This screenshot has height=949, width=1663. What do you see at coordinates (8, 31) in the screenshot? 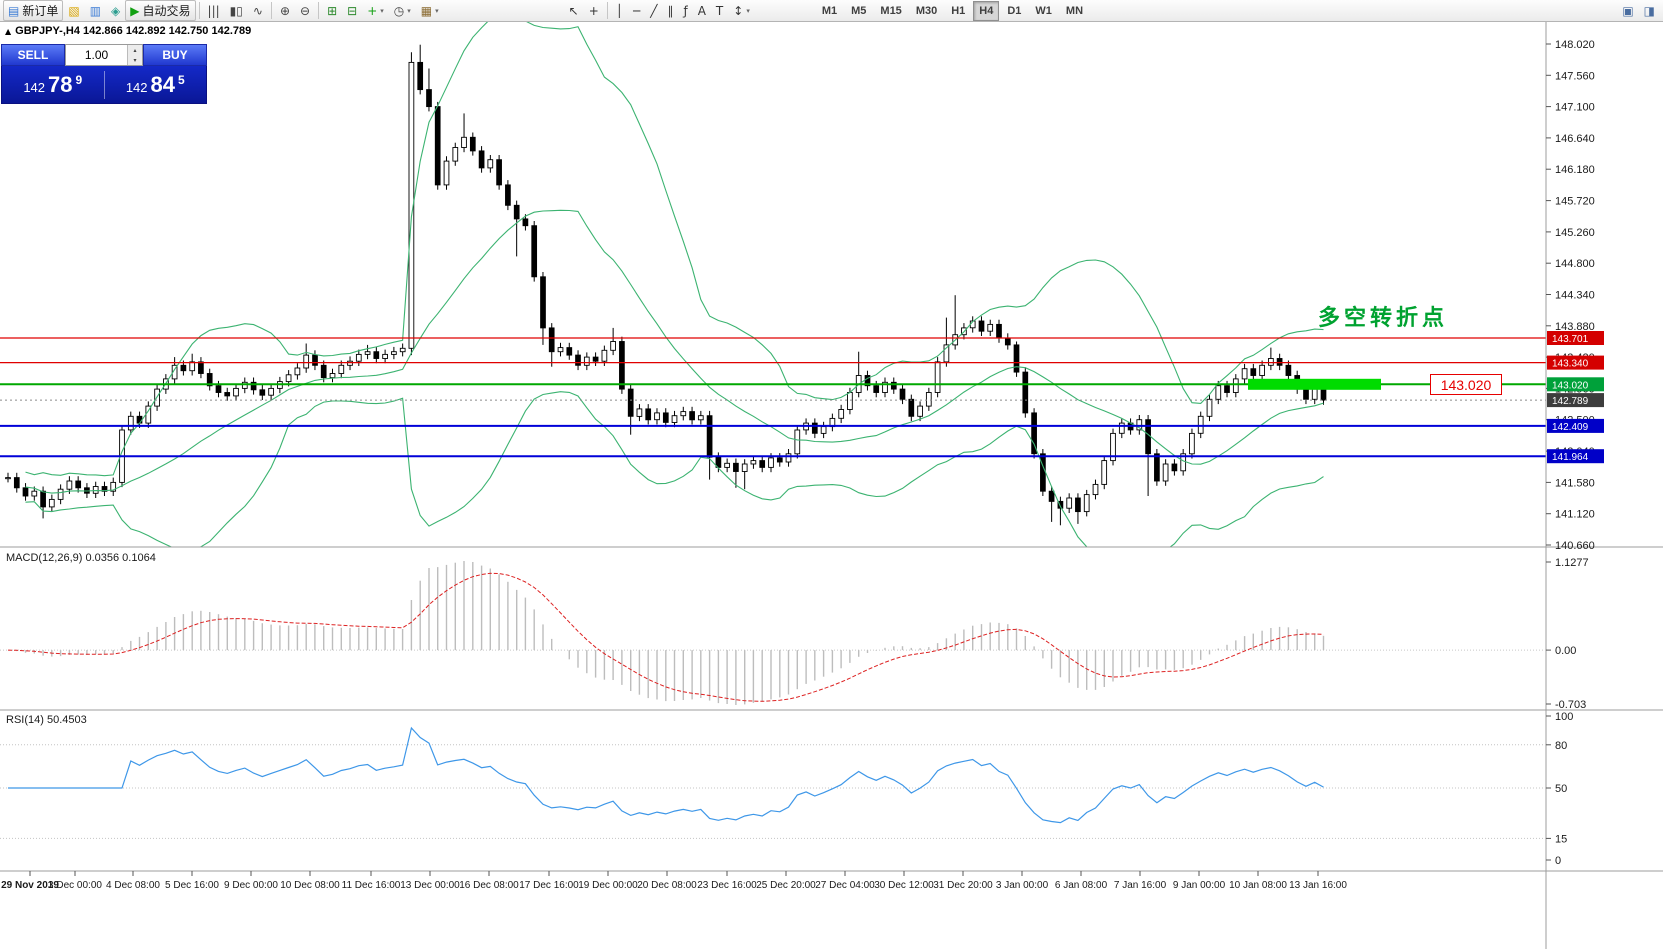
I see `collapse-one-click-icon: ▲` at bounding box center [8, 31].